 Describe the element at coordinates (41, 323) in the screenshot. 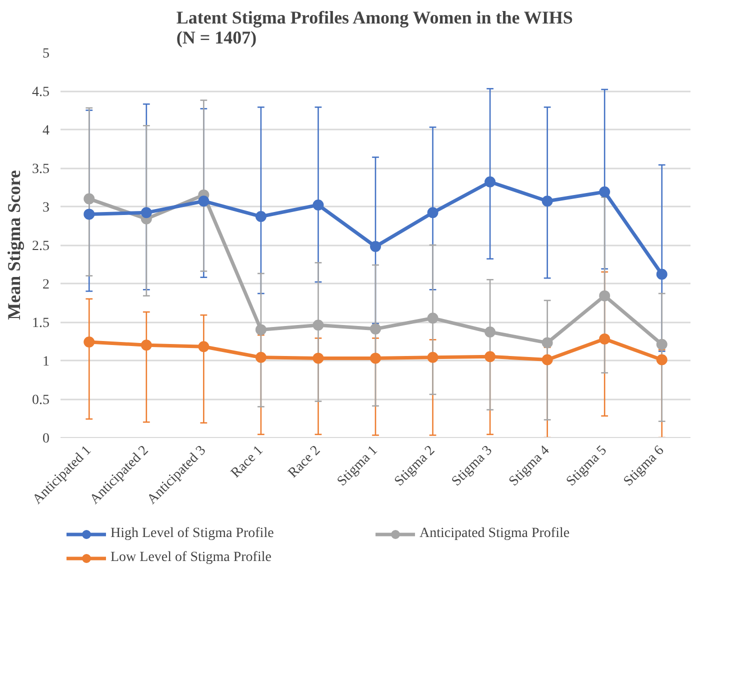

I see `y-tick-label: 1.5` at that location.